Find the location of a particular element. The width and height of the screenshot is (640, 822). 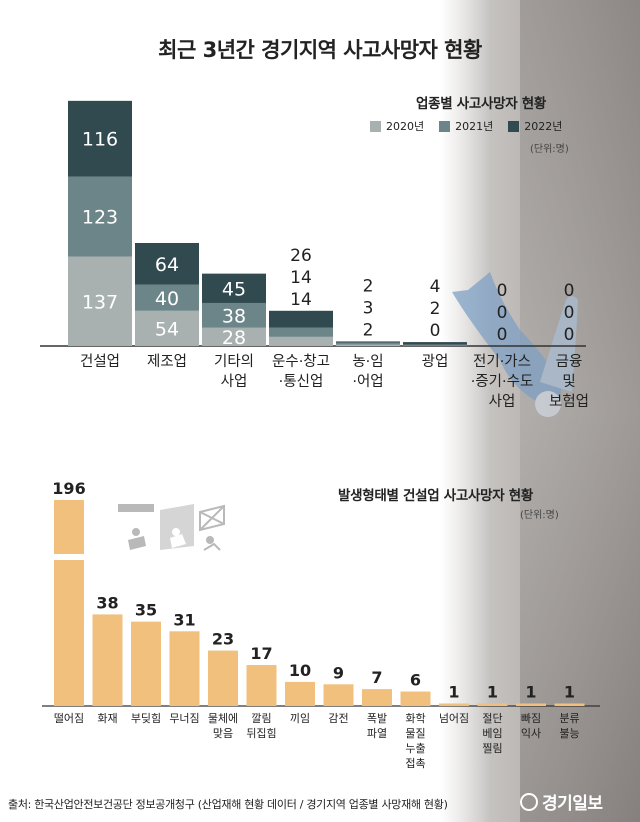

bar-value-label: 6 is located at coordinates (415, 680).